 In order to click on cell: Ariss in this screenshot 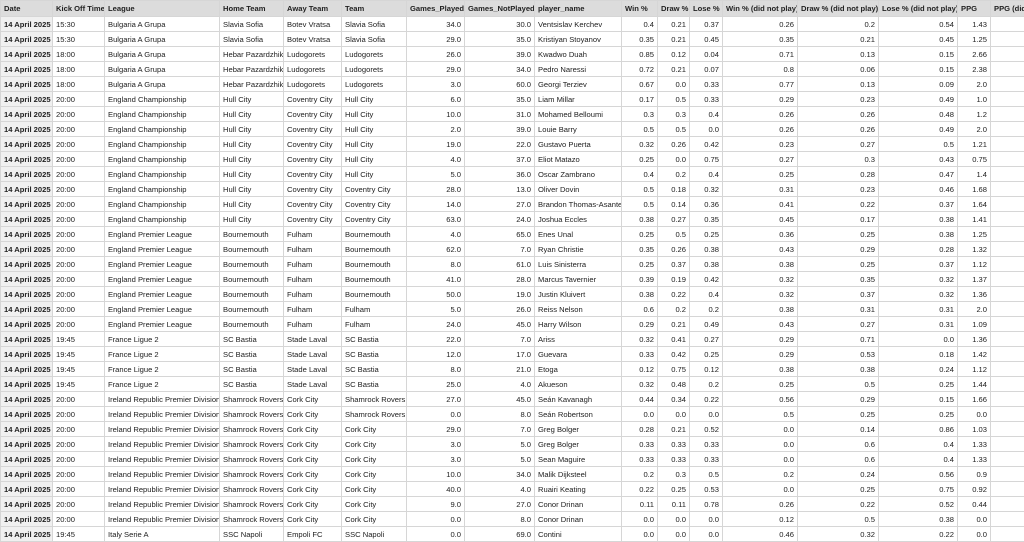, I will do `click(578, 339)`.